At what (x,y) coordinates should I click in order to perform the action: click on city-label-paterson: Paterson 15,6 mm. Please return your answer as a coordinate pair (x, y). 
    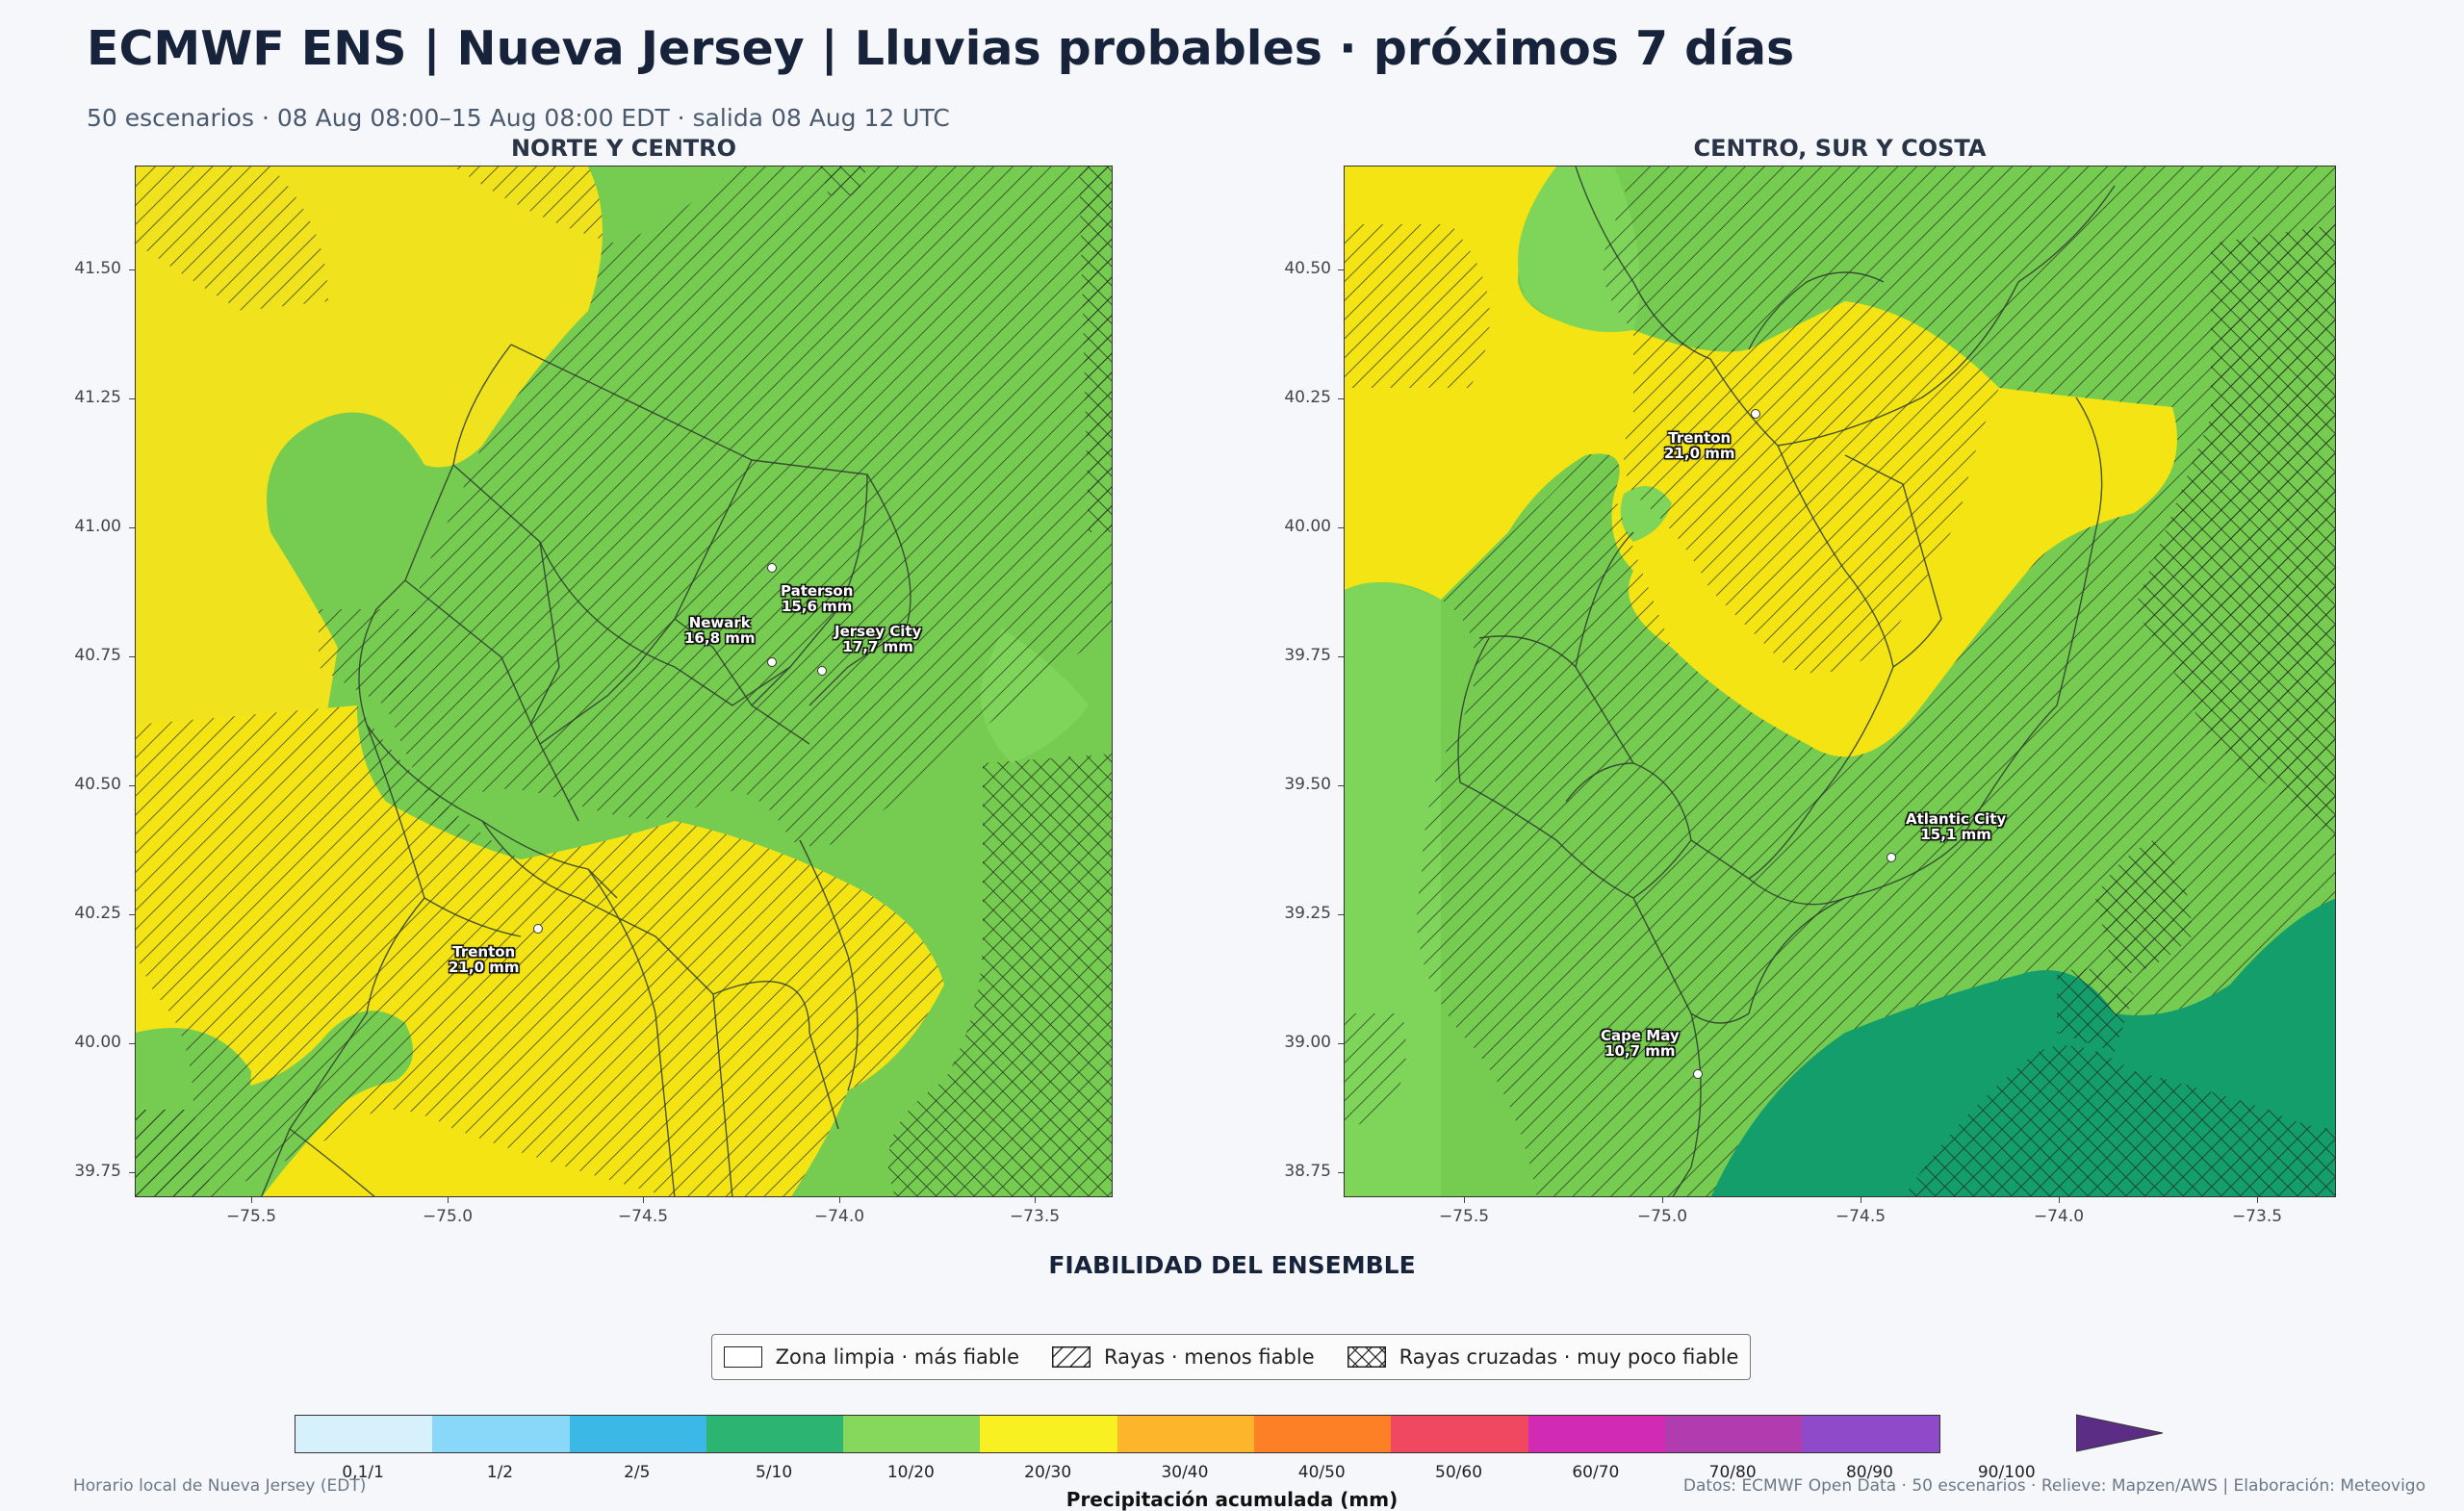
    Looking at the image, I should click on (817, 598).